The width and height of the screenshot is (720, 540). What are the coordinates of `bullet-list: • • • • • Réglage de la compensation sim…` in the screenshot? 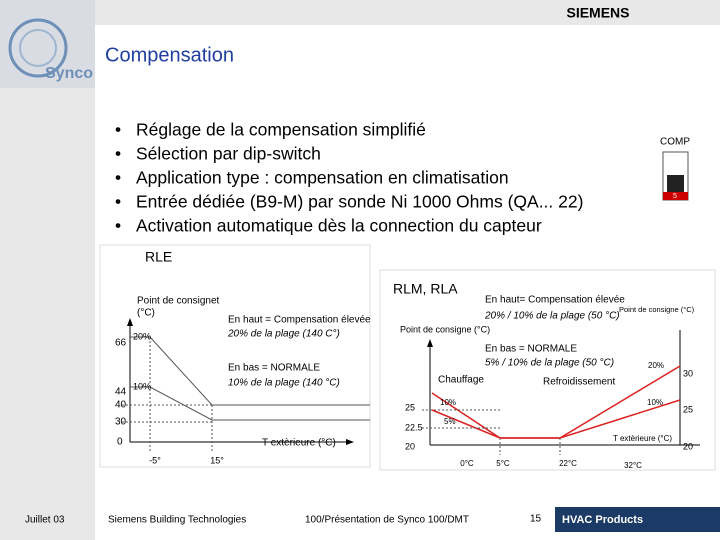 It's located at (349, 178).